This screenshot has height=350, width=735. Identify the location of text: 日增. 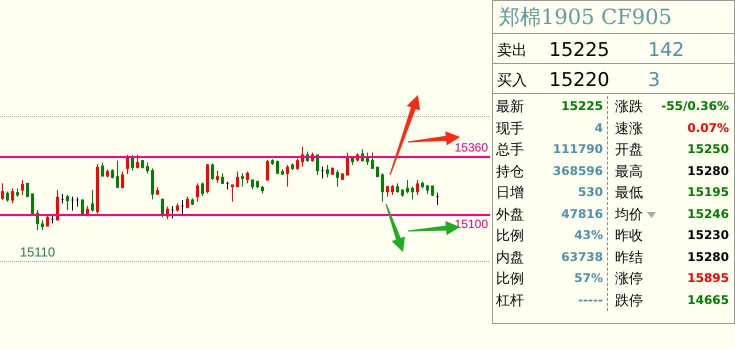
(510, 193).